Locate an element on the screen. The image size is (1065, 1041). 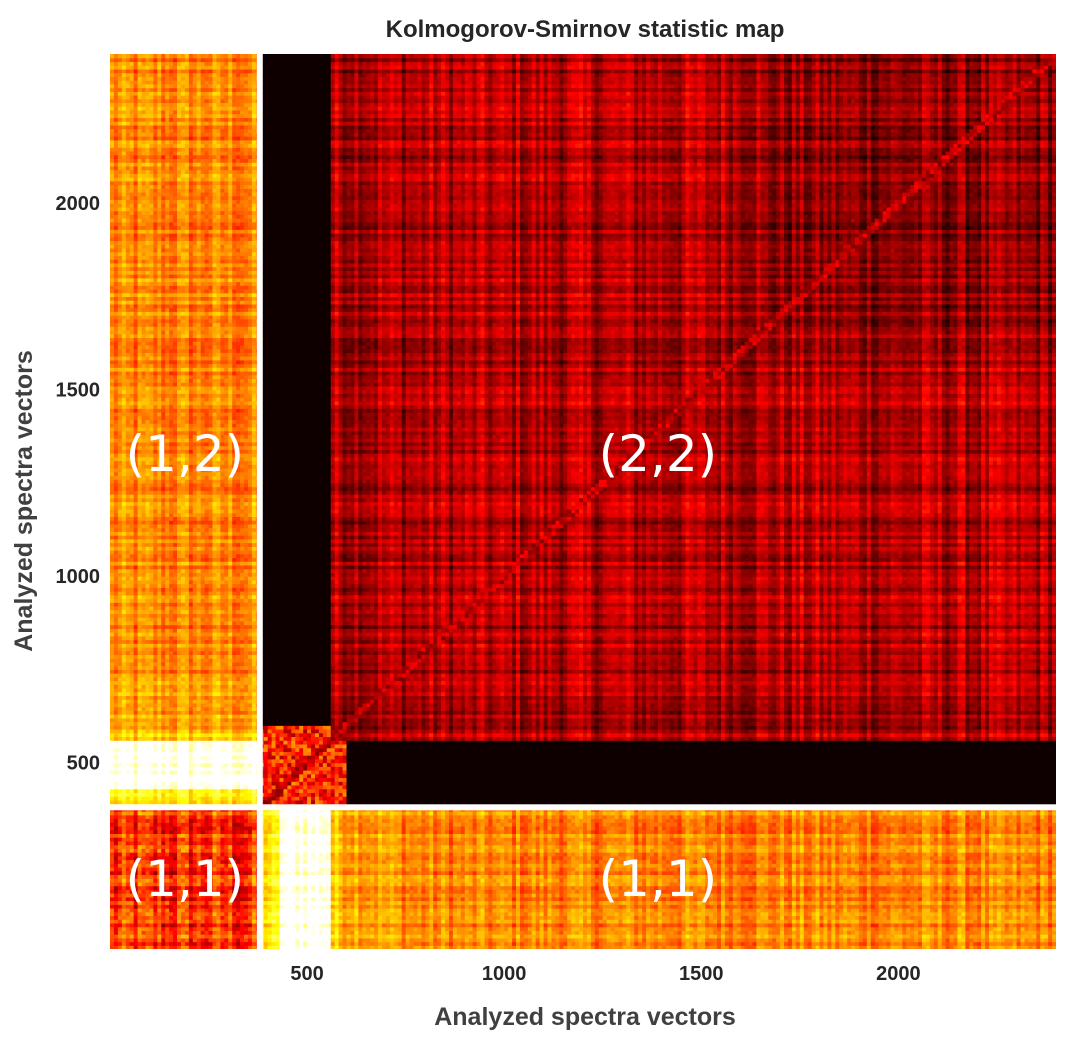
chart-title: Kolmogorov-Smirnov statistic map is located at coordinates (585, 29).